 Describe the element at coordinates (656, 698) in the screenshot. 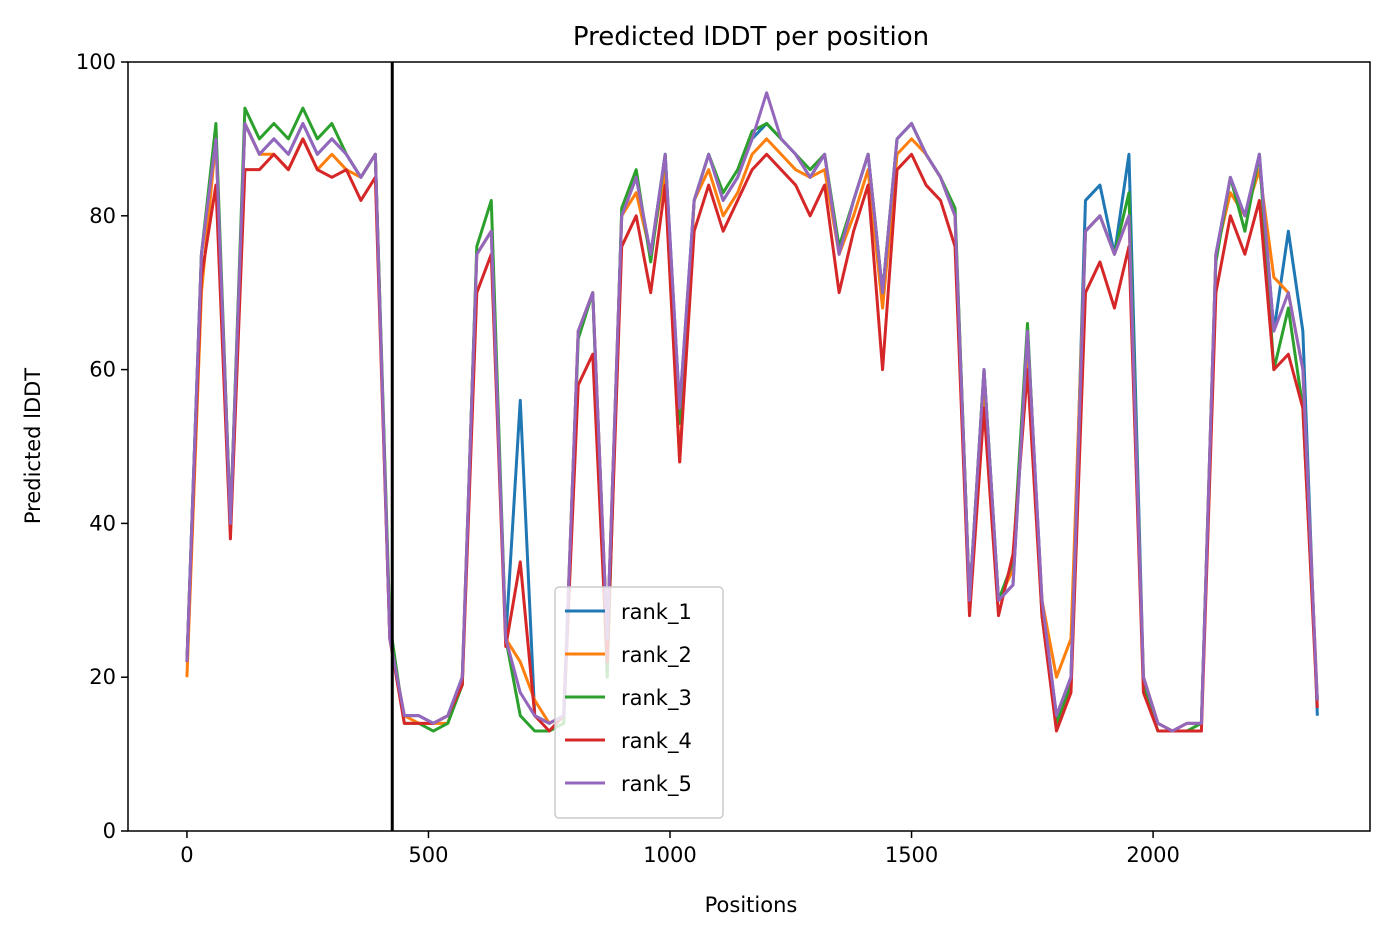

I see `legend-label: rank_3` at that location.